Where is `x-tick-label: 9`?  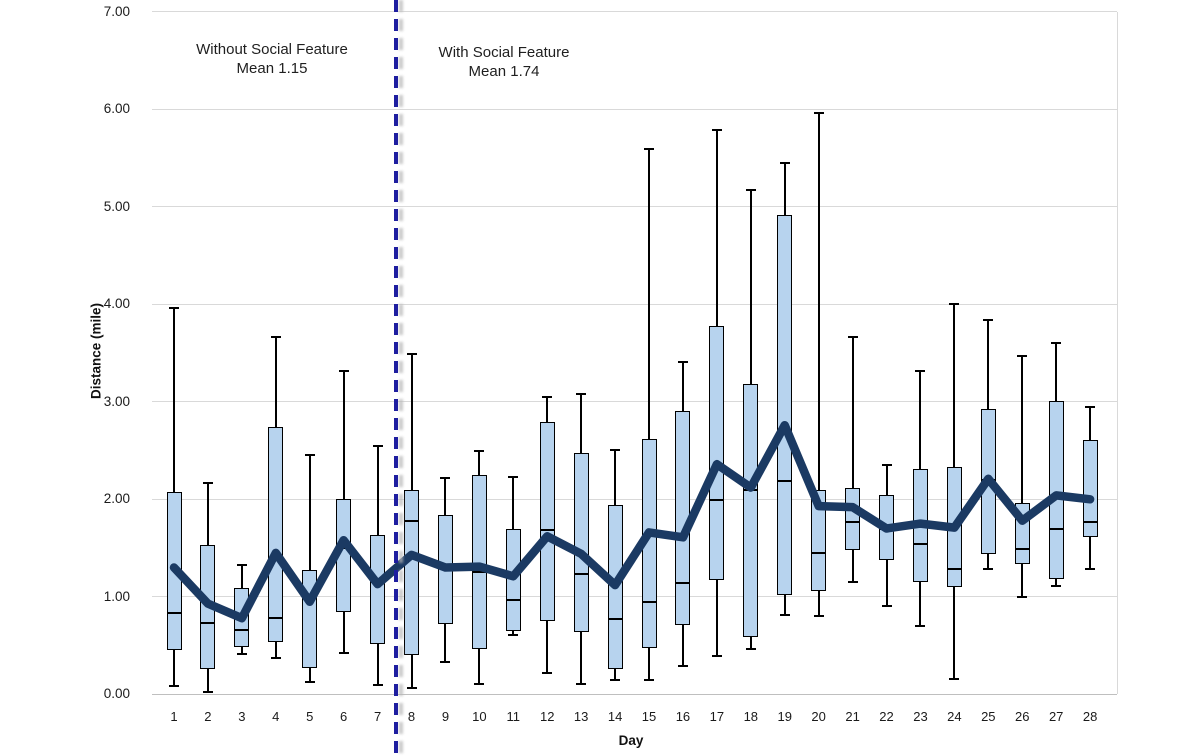
x-tick-label: 9 is located at coordinates (445, 716).